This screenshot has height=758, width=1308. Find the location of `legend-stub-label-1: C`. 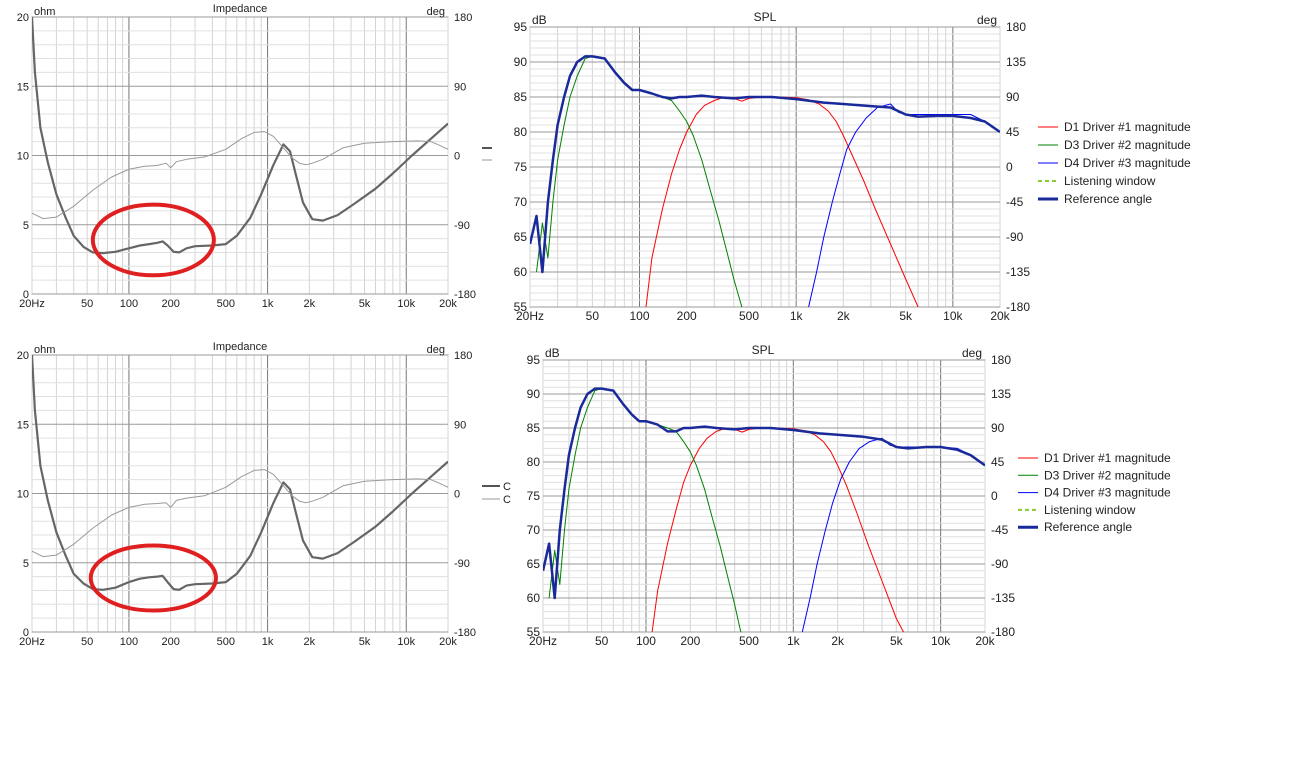

legend-stub-label-1: C is located at coordinates (507, 487).